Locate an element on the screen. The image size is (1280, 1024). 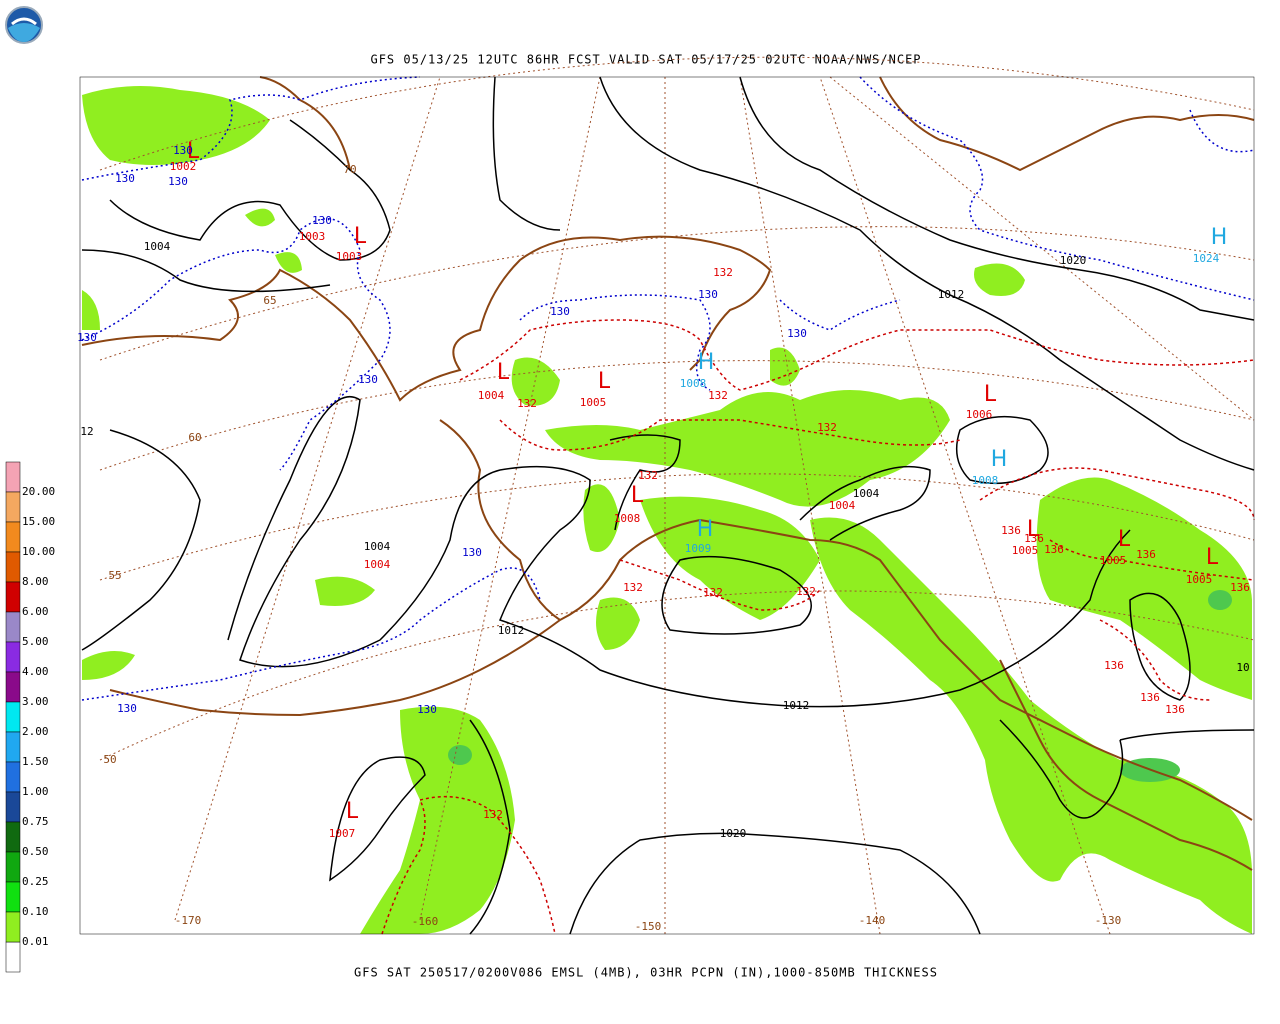
legend-label: 2.00 is located at coordinates (35, 731).